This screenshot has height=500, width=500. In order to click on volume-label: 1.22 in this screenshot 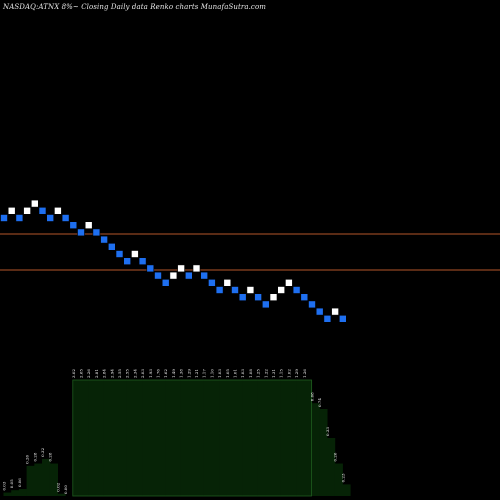, I will do `click(265, 373)`.